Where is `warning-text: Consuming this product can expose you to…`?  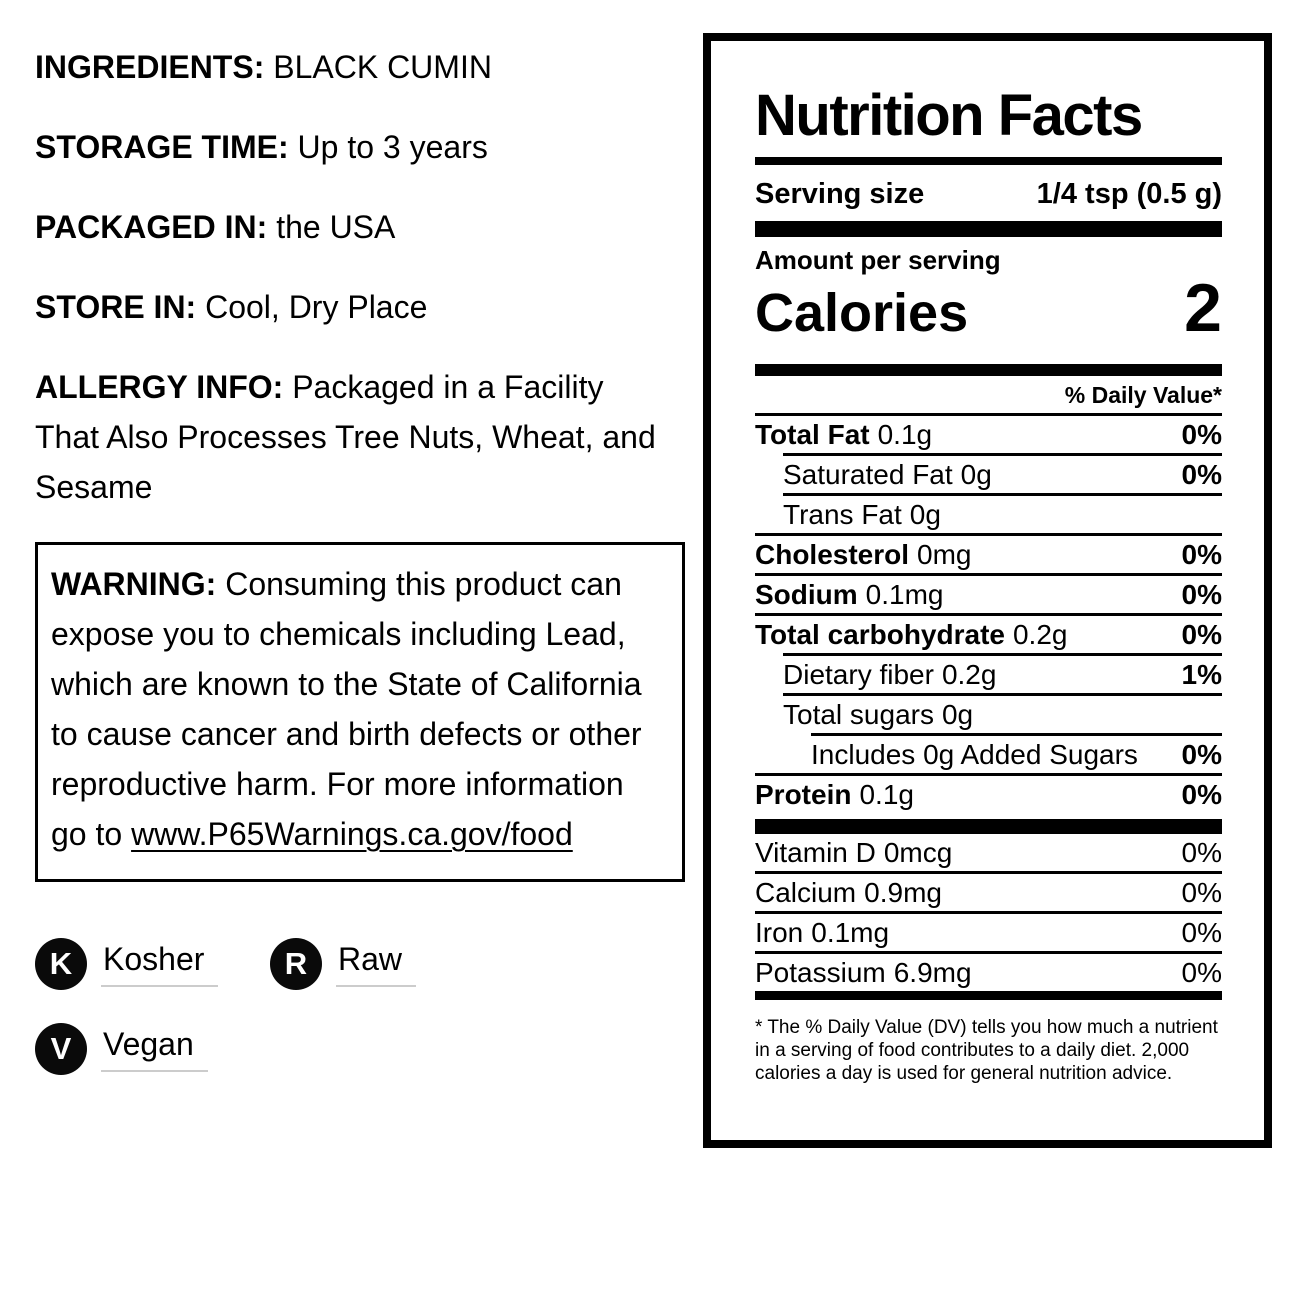 warning-text: Consuming this product can expose you to… is located at coordinates (346, 709).